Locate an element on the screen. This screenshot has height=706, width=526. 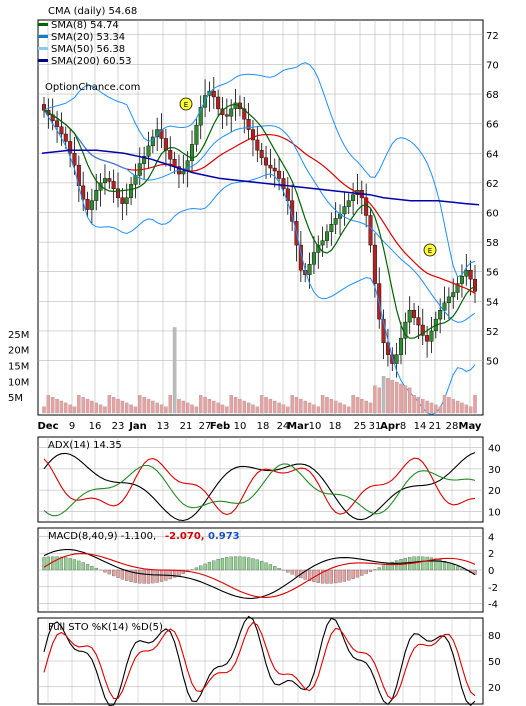
macd-value: -2.070, is located at coordinates (185, 536).